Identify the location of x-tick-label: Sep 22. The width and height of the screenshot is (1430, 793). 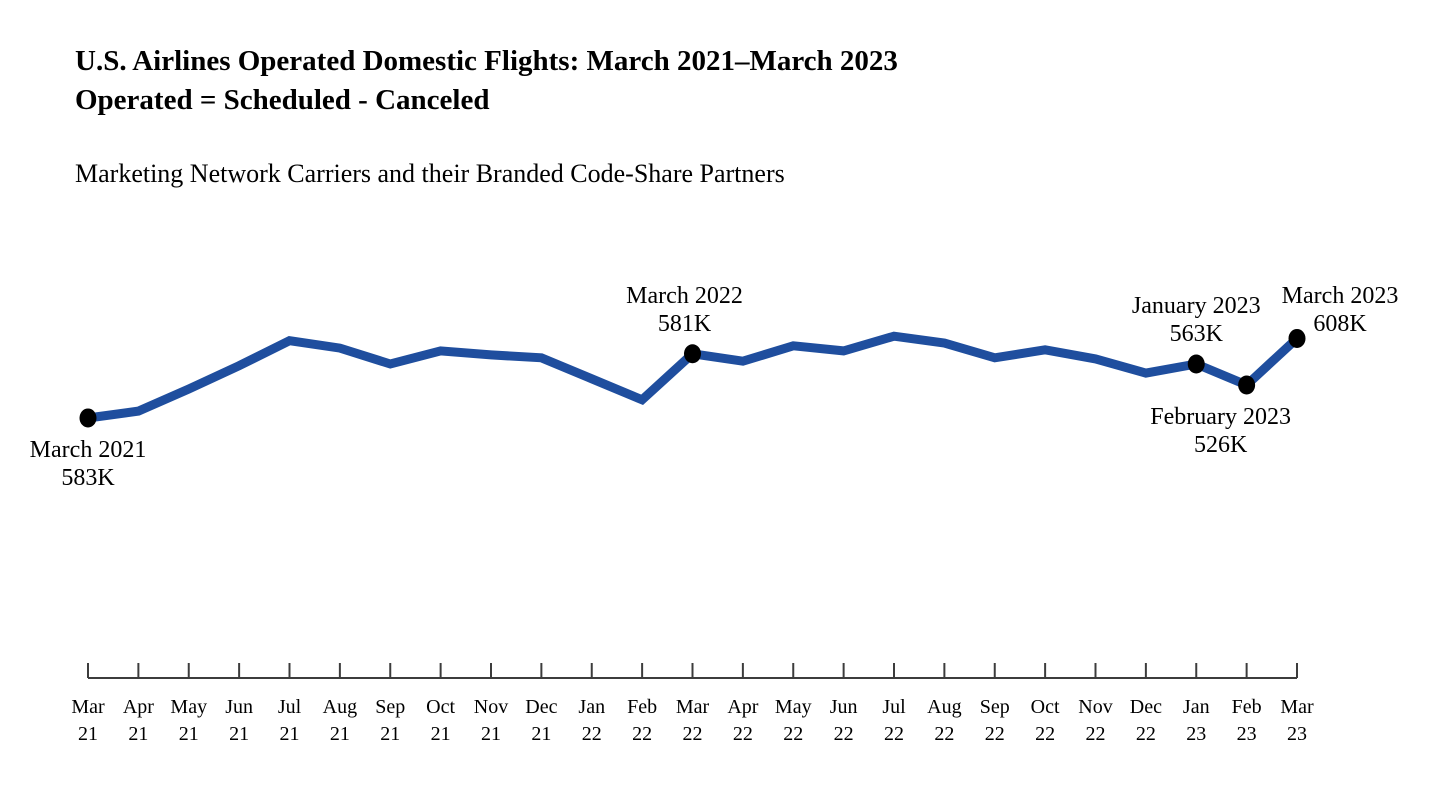
(995, 721).